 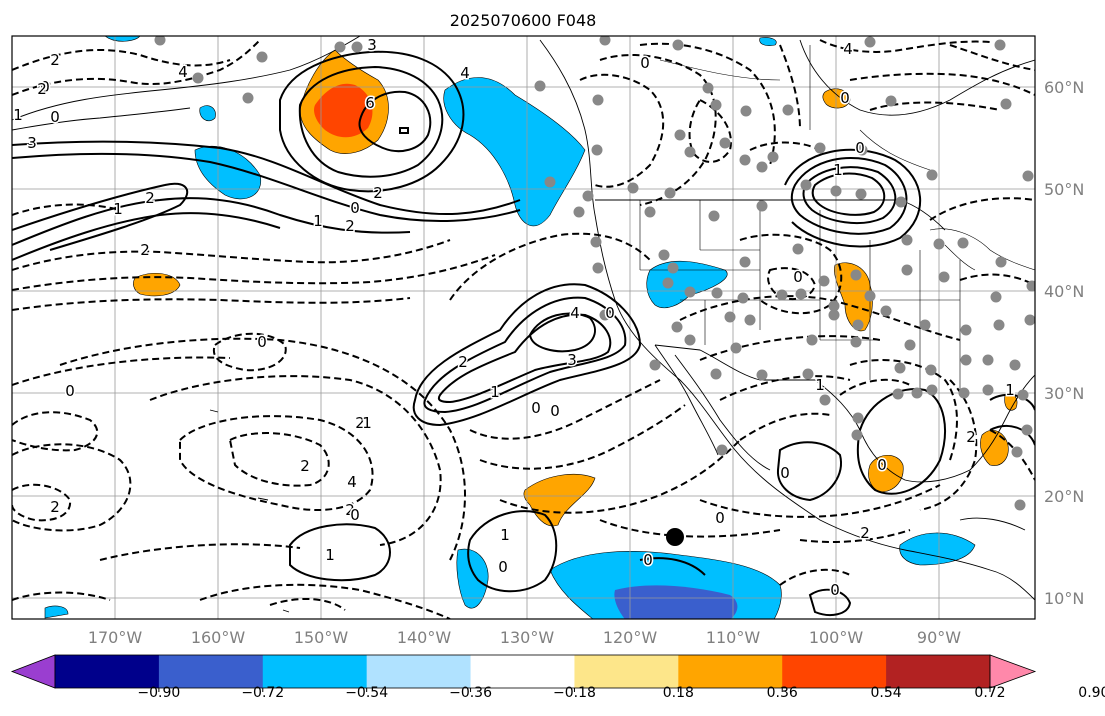 I want to click on colorbar, so click(x=523, y=671).